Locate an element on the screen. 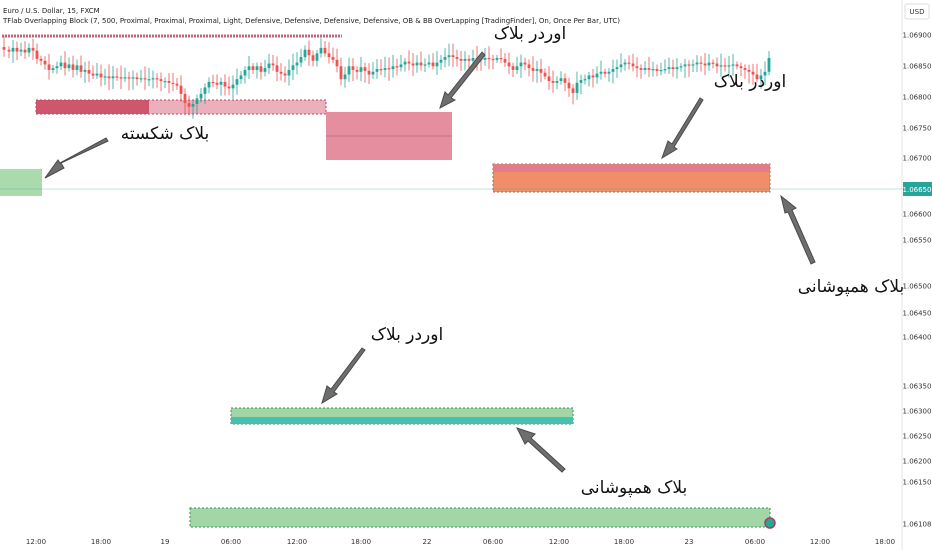 This screenshot has width=932, height=550. time-tick-label: 23 is located at coordinates (689, 542).